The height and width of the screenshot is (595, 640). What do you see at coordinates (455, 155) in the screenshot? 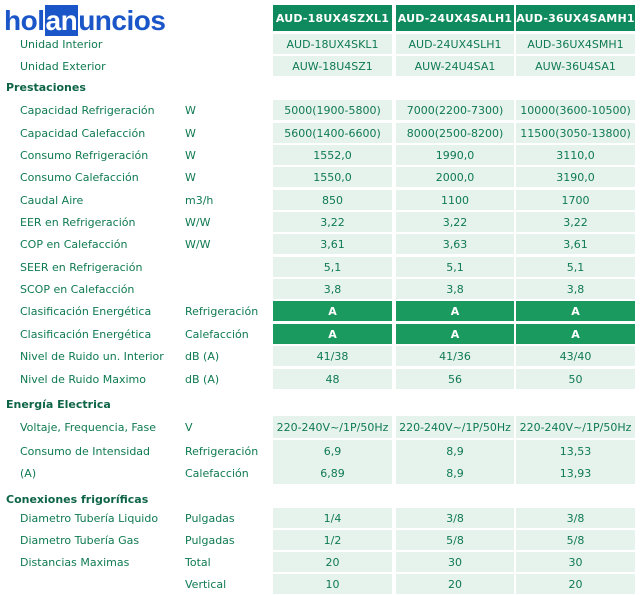
I see `value-cons_ref-2: 1990,0` at bounding box center [455, 155].